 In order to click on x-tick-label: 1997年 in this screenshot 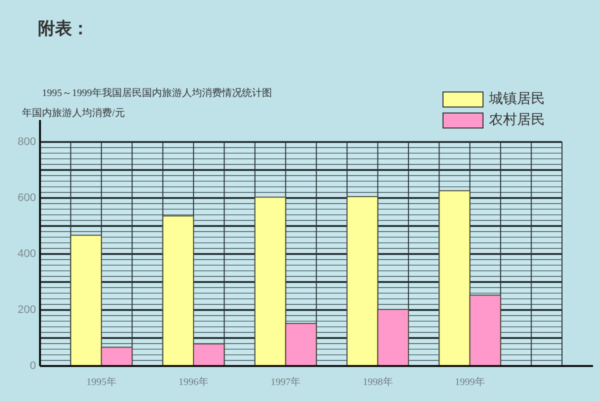, I will do `click(285, 382)`.